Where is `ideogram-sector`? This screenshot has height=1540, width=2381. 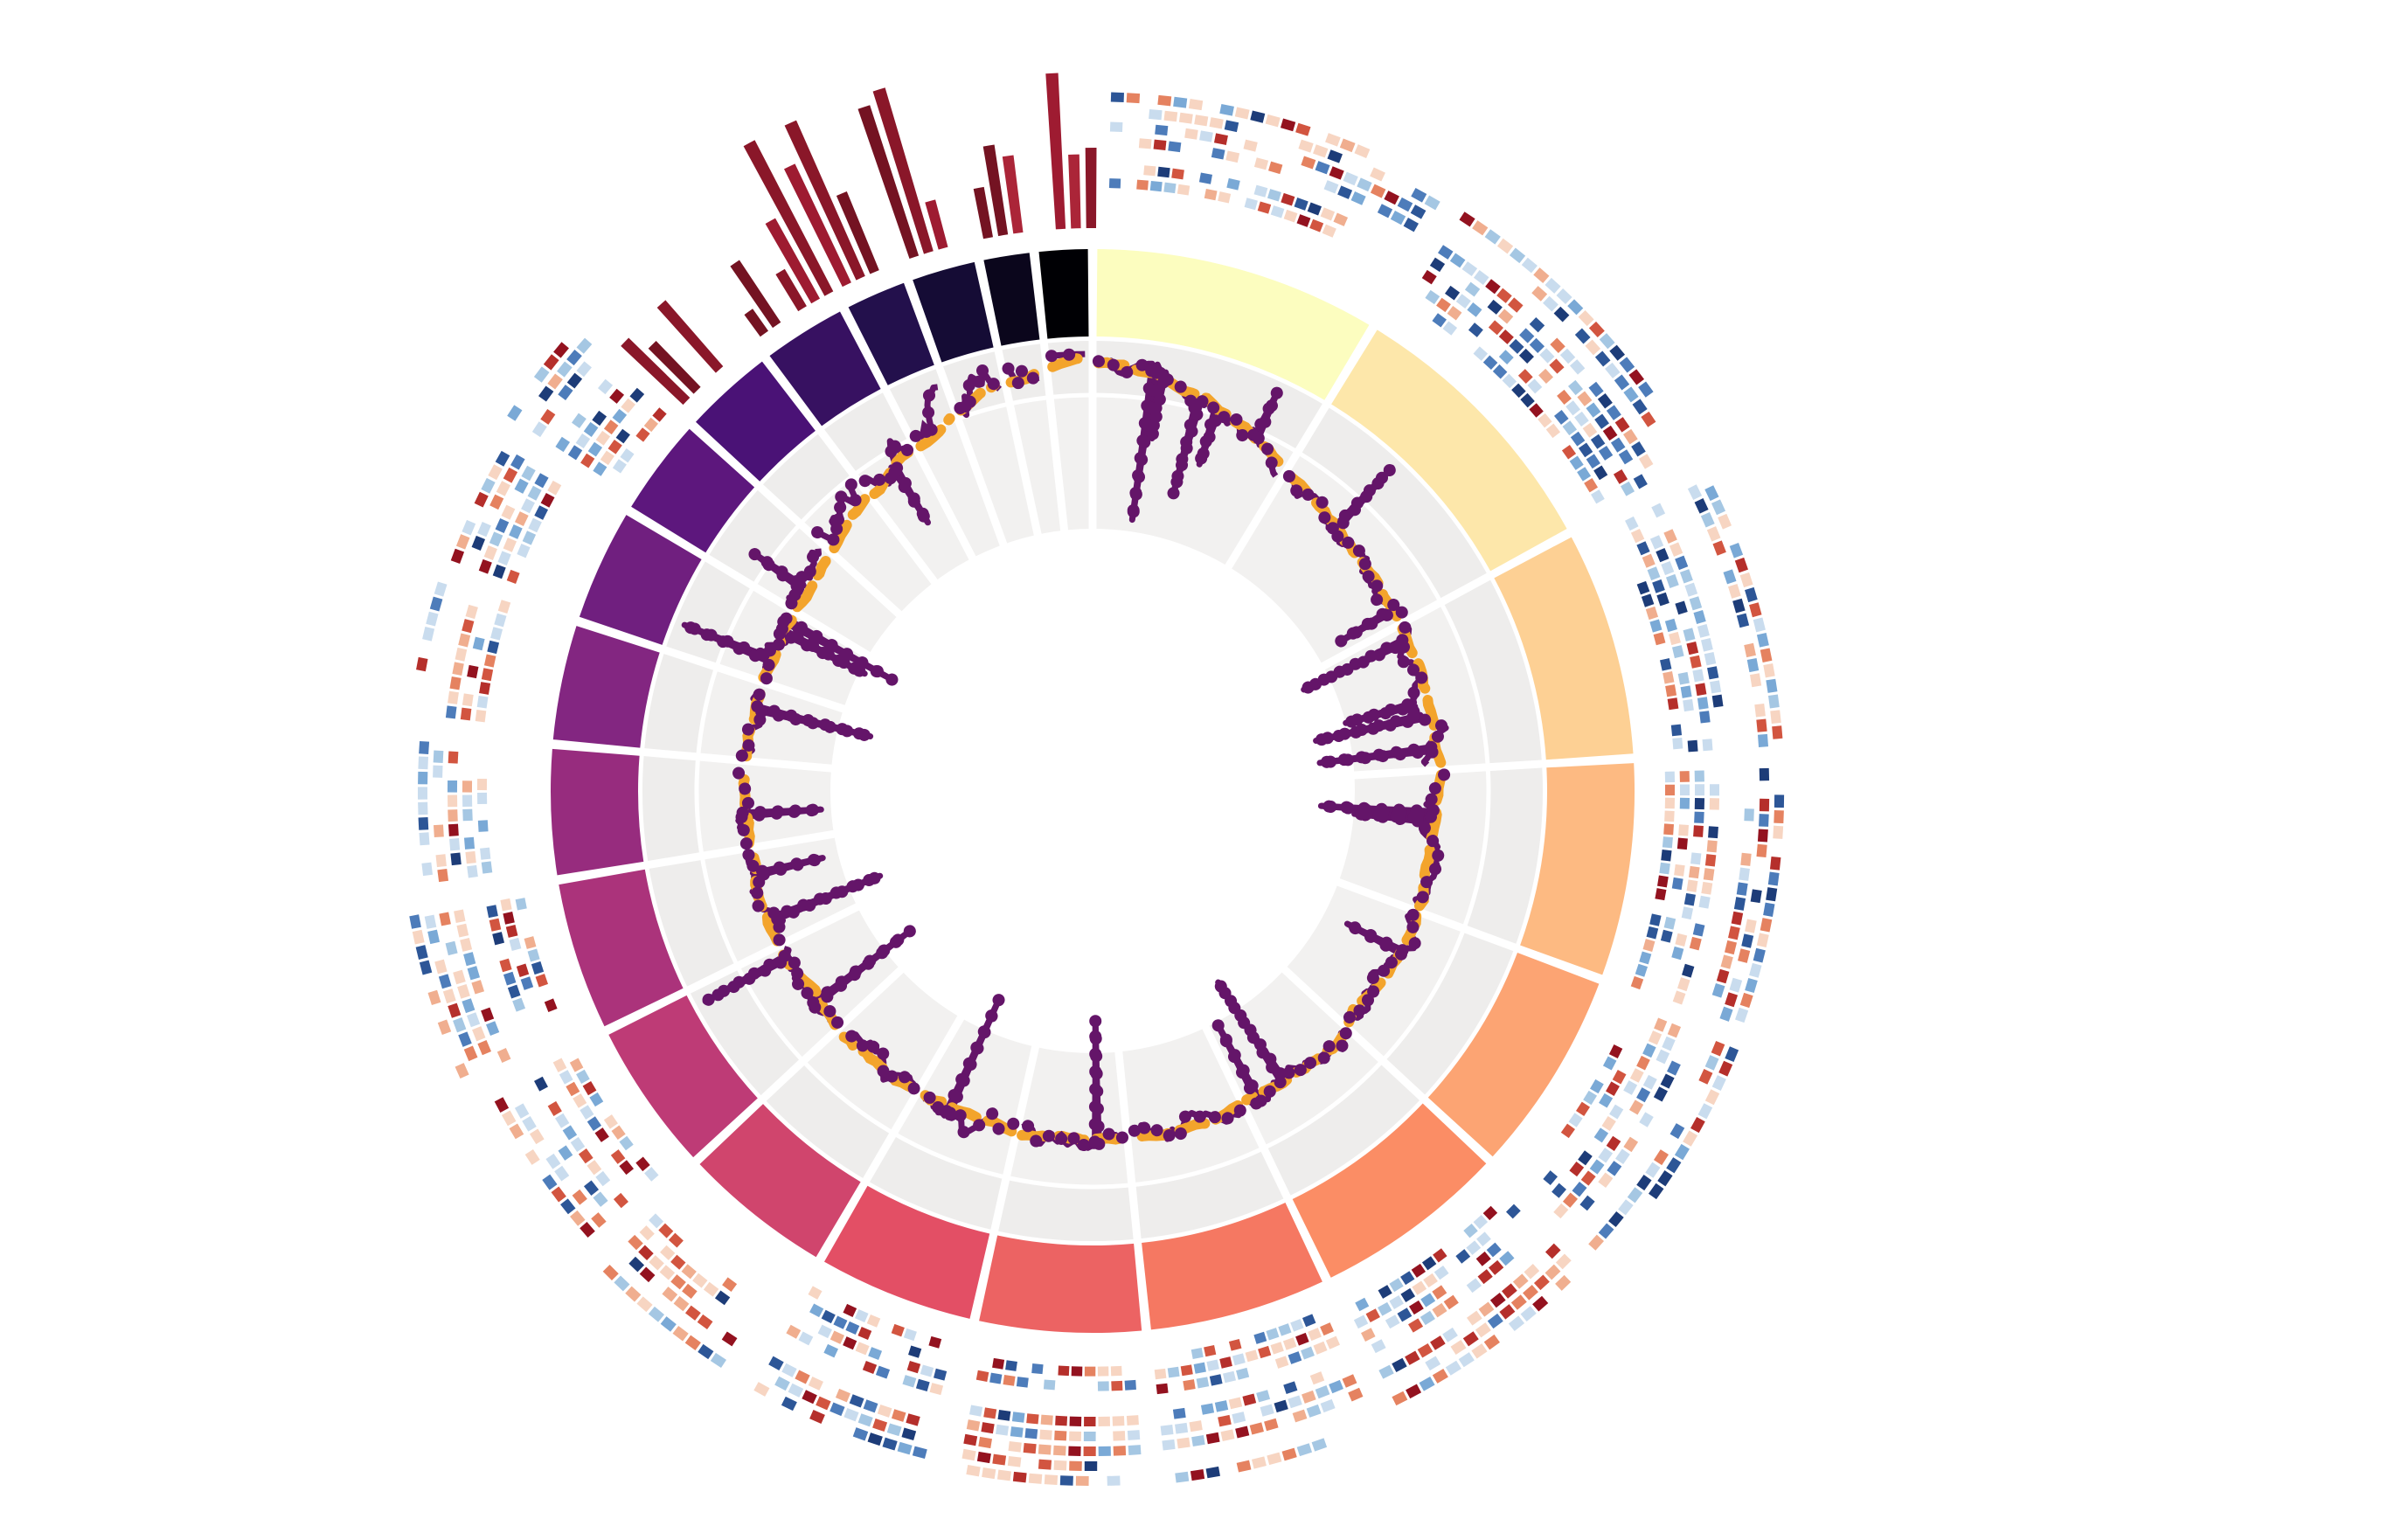 ideogram-sector is located at coordinates (597, 812).